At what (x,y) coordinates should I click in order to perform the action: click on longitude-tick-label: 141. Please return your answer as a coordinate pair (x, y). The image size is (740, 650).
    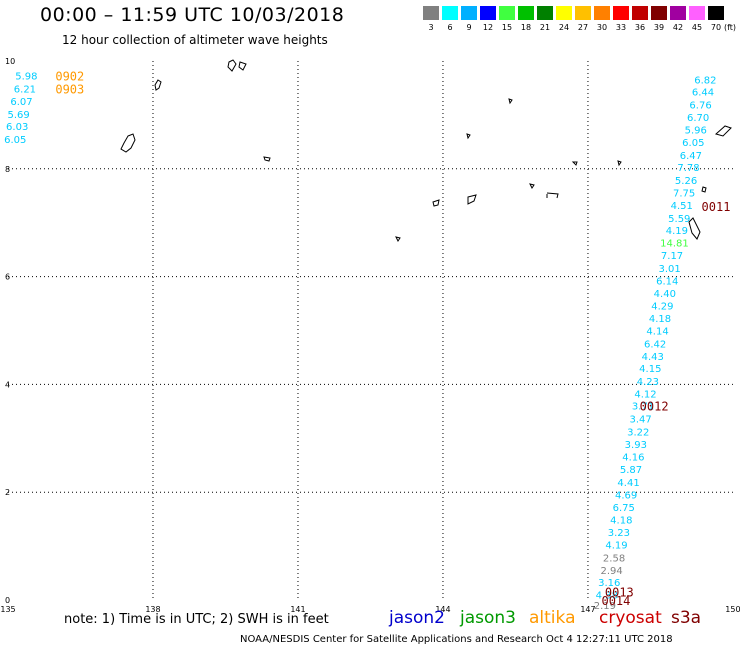
    Looking at the image, I should click on (297, 609).